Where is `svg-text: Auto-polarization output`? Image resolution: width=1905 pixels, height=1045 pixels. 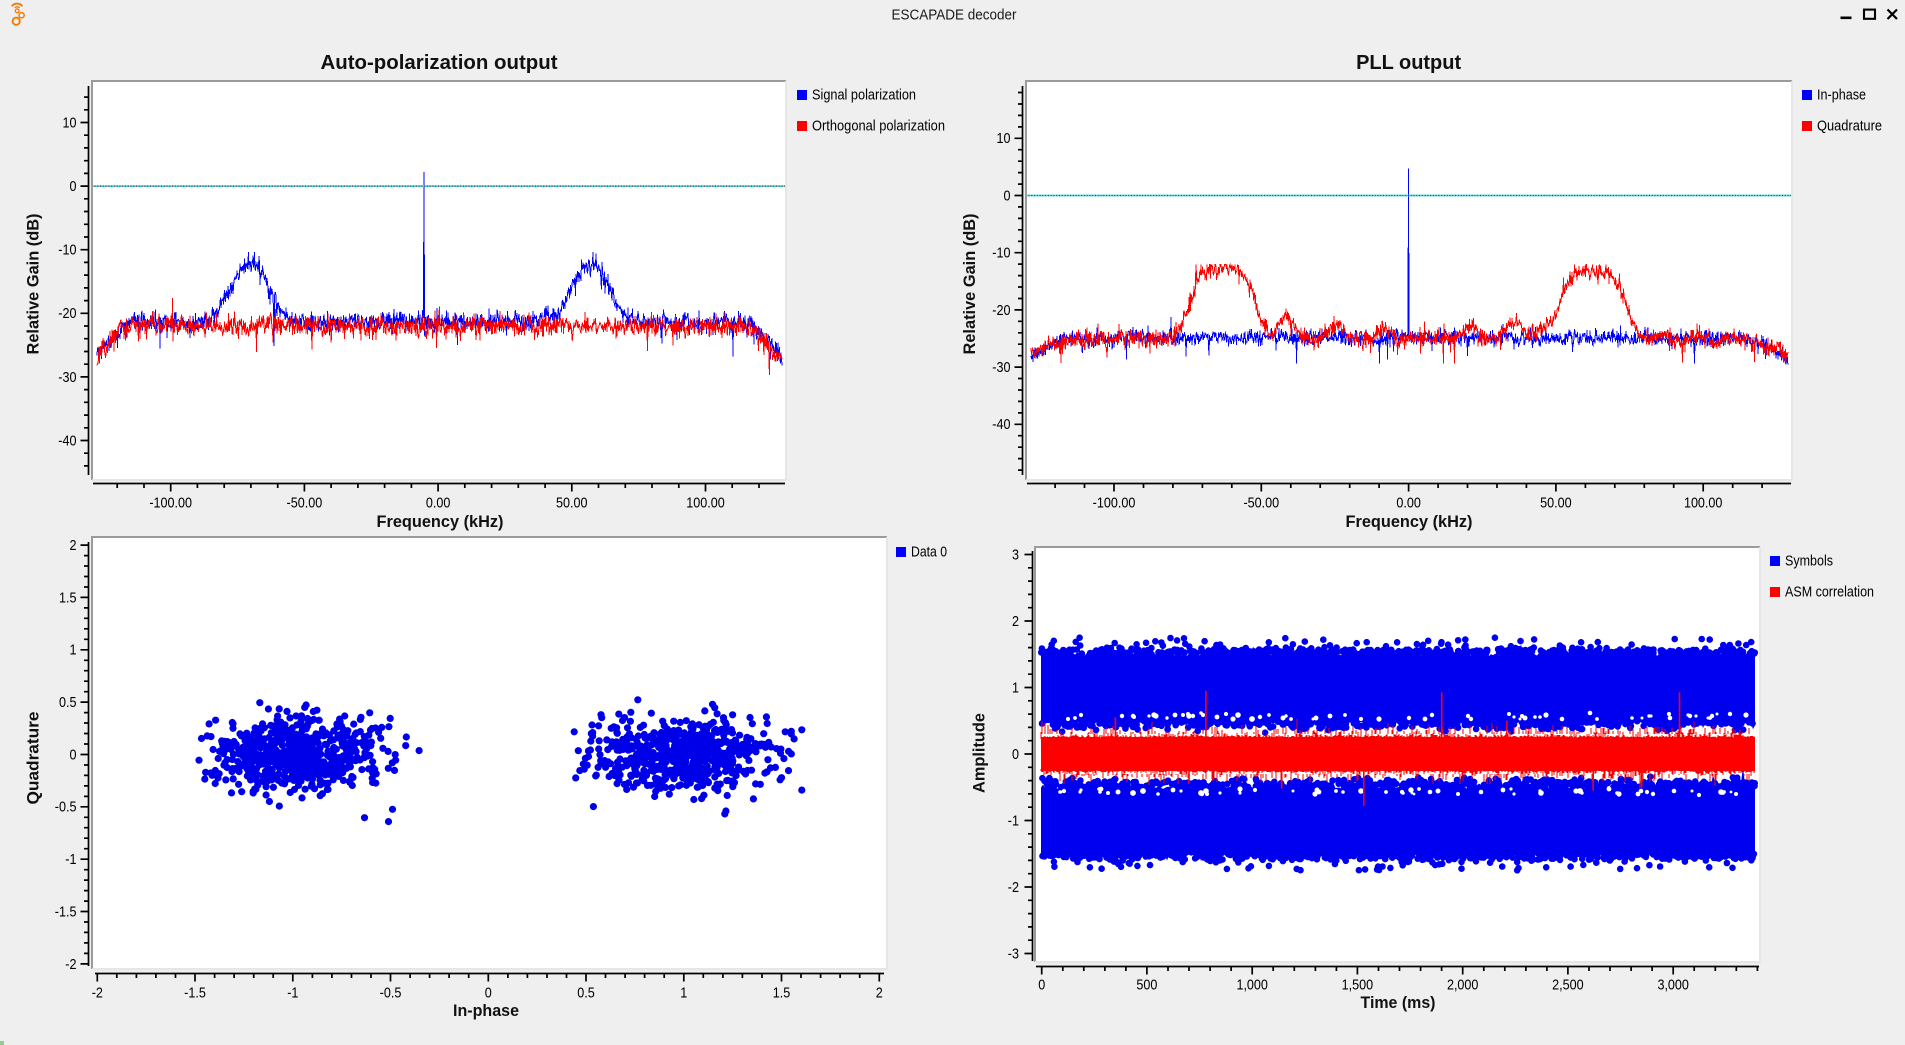
svg-text: Auto-polarization output is located at coordinates (439, 63).